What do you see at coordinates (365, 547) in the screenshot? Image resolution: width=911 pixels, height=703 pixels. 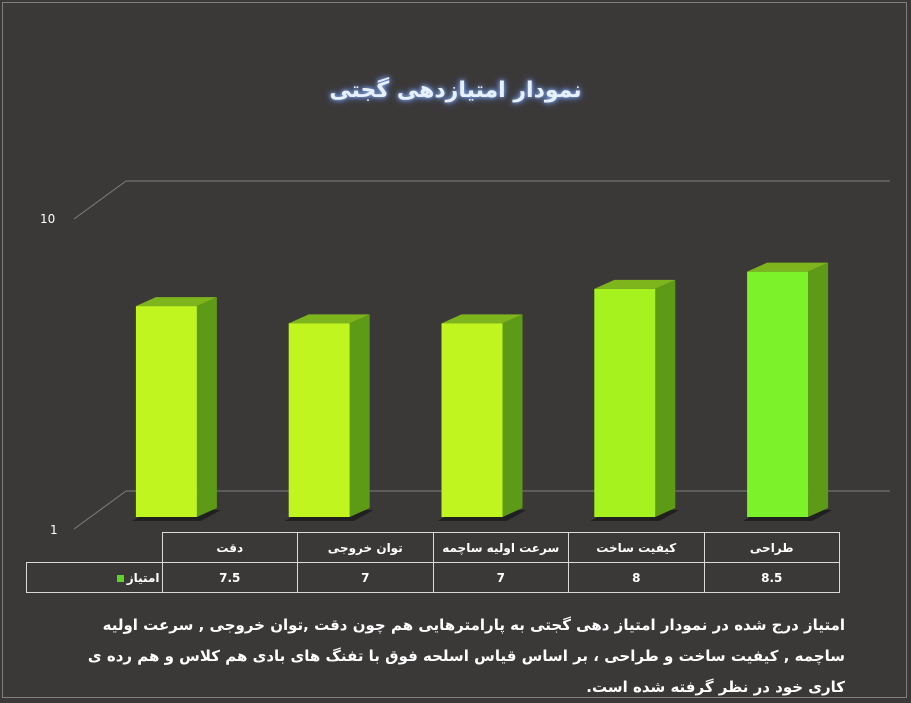 I see `category-label: توان خروجی` at bounding box center [365, 547].